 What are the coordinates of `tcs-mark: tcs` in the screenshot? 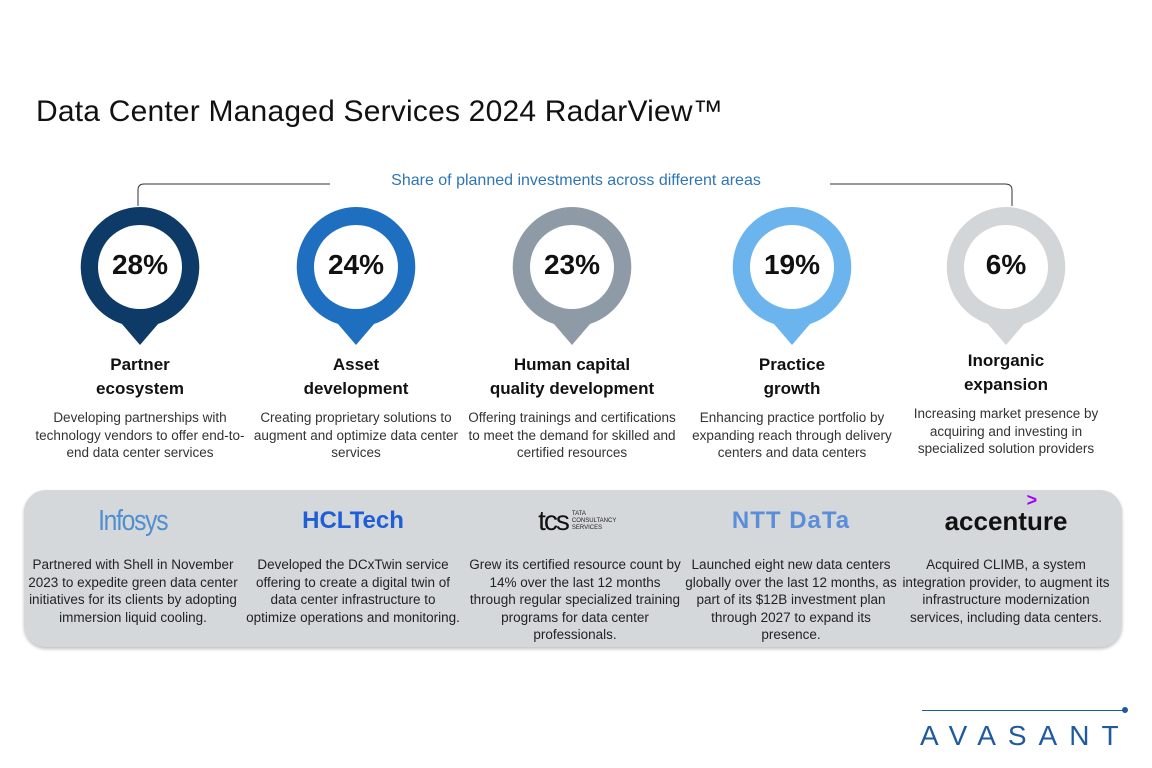 It's located at (554, 520).